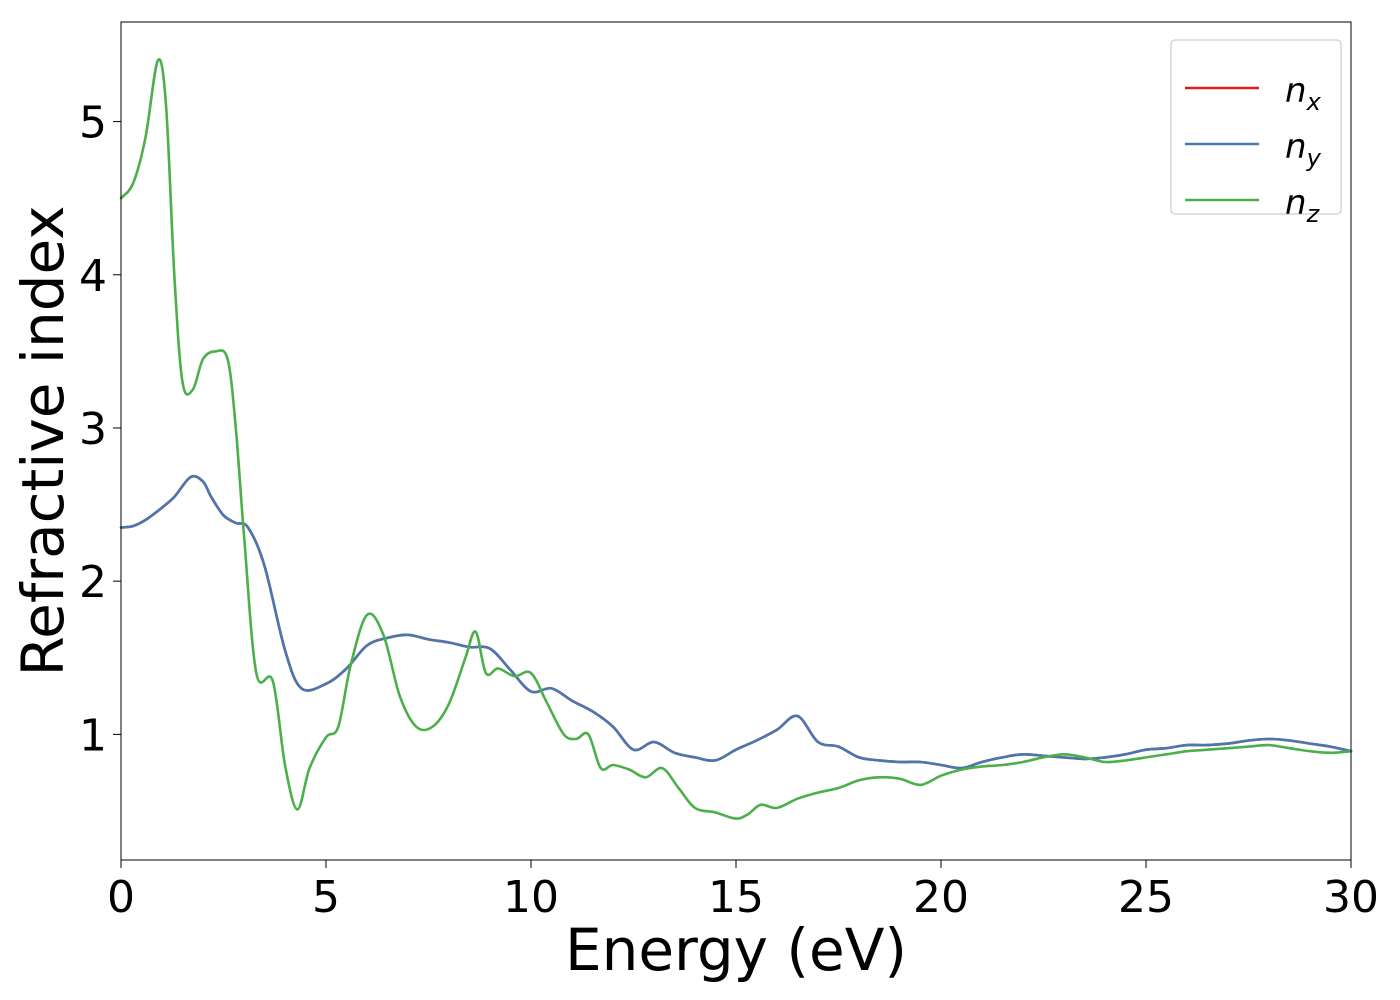 The width and height of the screenshot is (1400, 1000). I want to click on legend-label-z: nz, so click(1303, 205).